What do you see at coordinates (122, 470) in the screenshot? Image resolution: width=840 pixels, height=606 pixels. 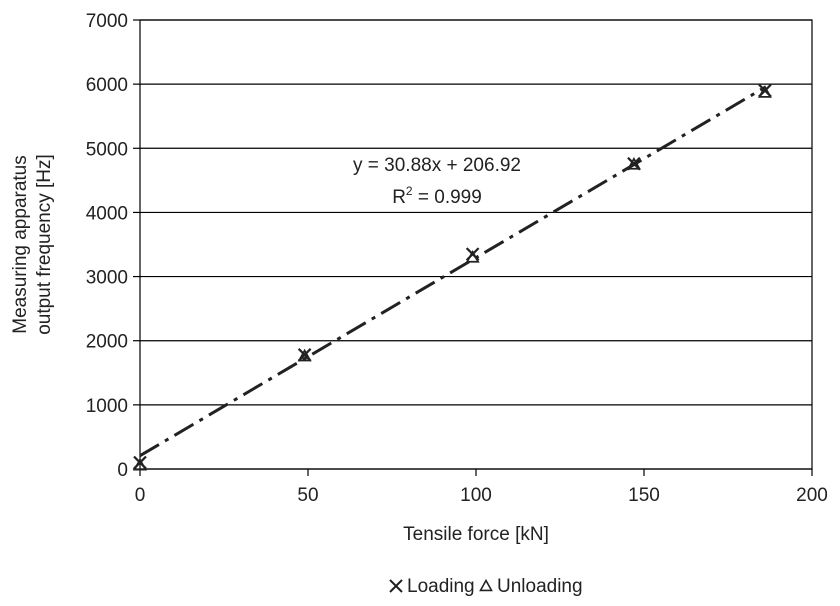 I see `y-tick-label: 0` at bounding box center [122, 470].